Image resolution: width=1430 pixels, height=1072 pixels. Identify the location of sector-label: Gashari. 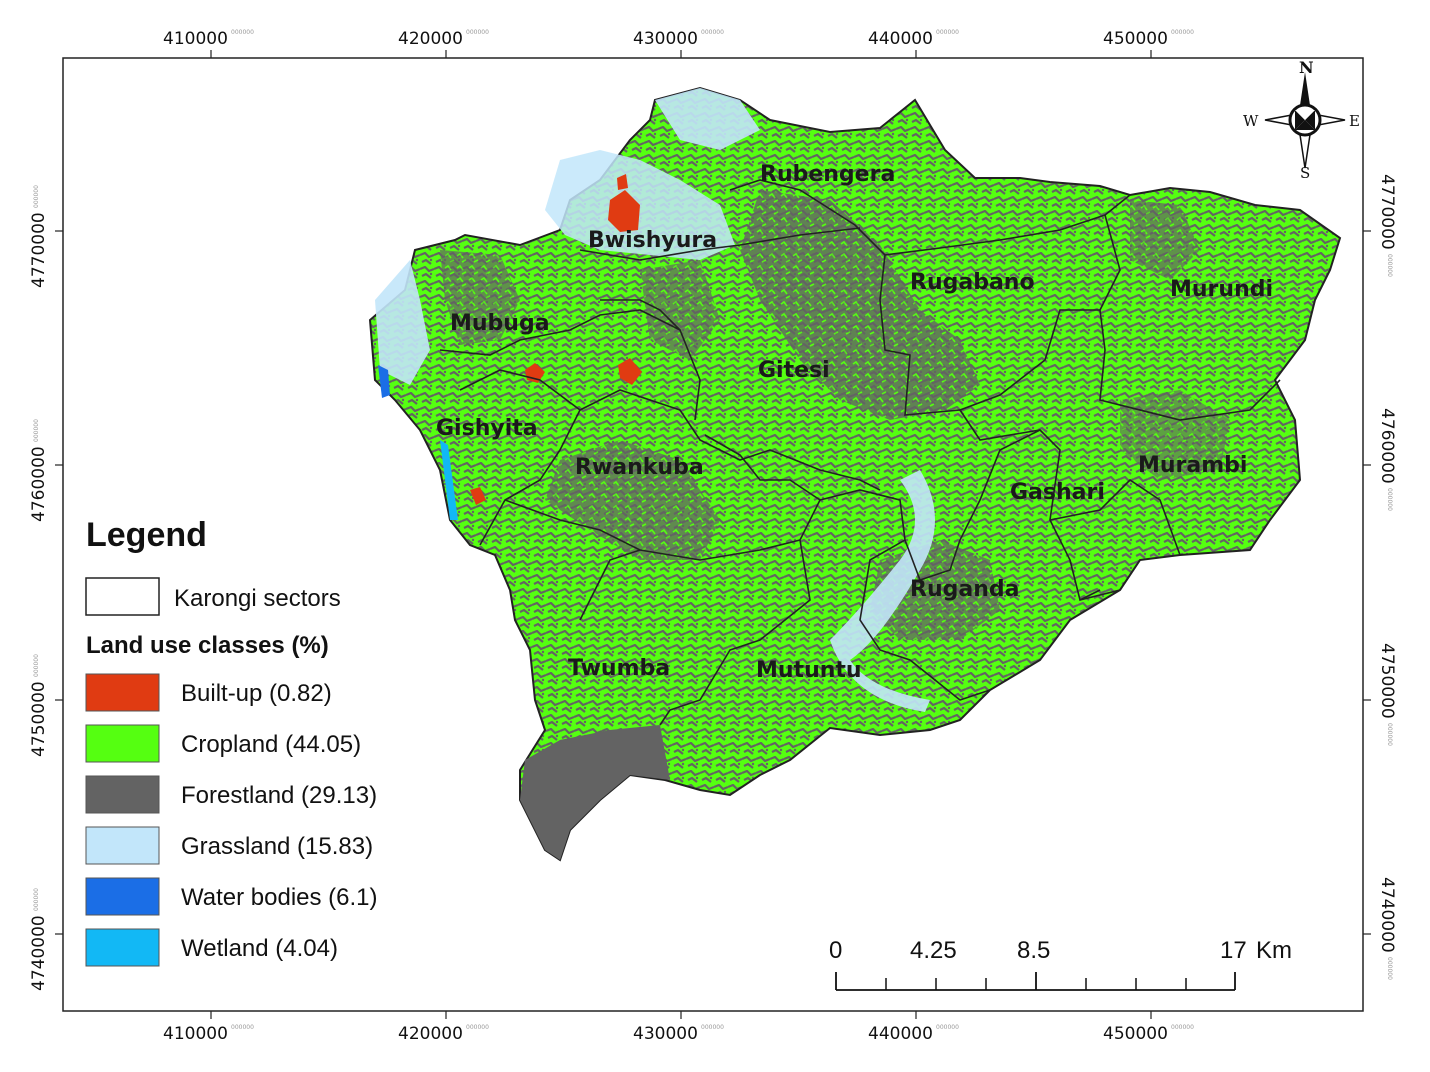
(1057, 492).